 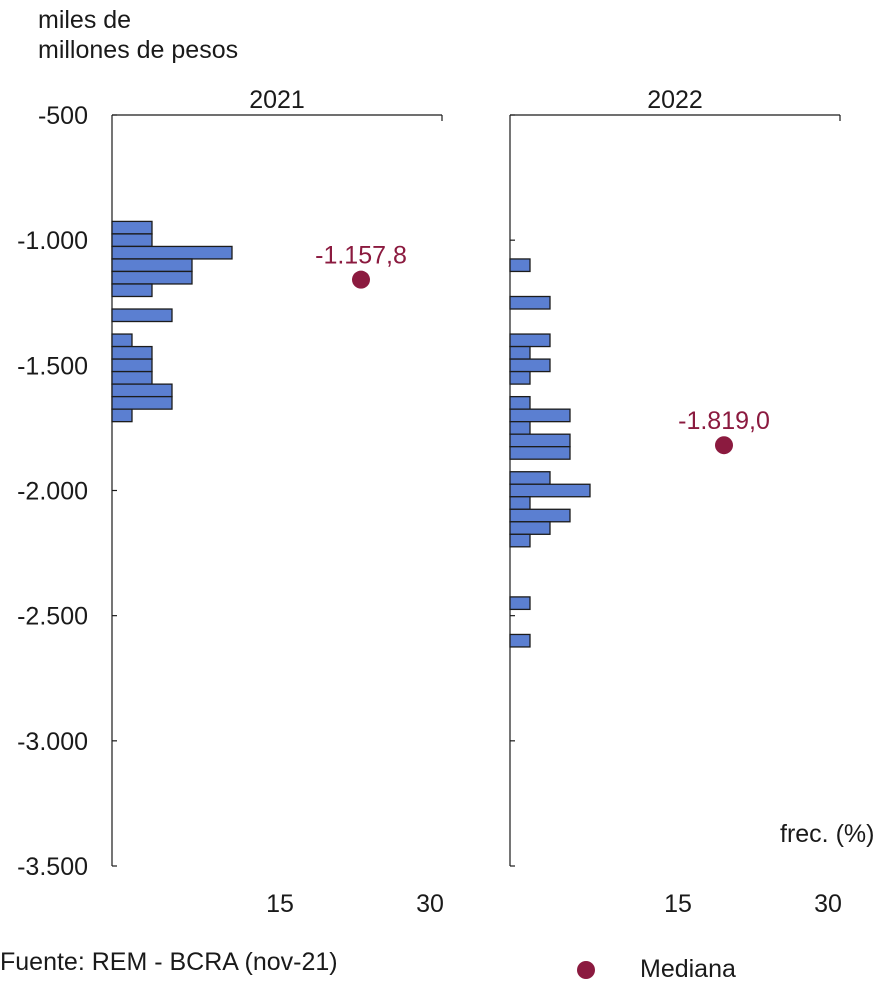 I want to click on y-tick-label: -2.500, so click(x=52, y=617).